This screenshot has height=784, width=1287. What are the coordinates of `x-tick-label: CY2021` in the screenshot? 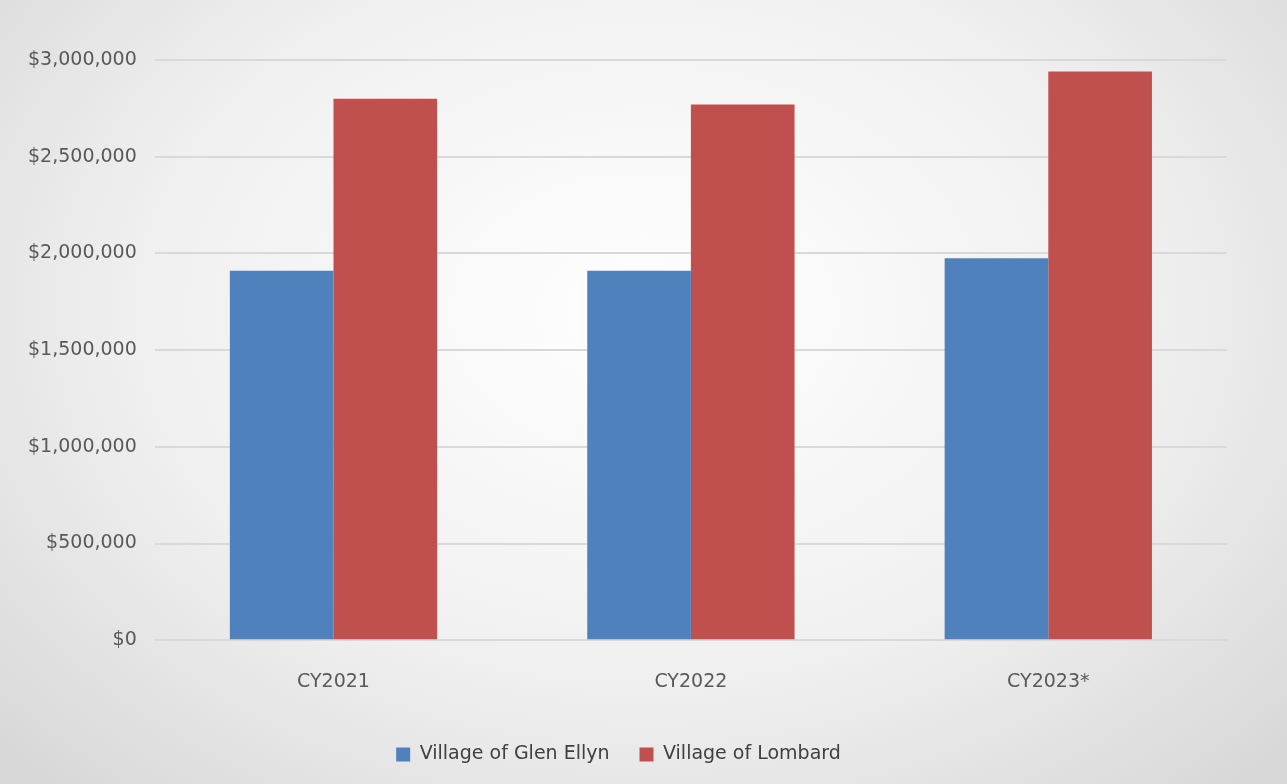 It's located at (333, 679).